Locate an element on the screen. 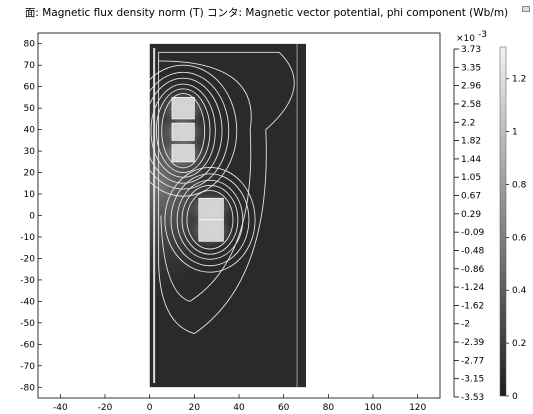  y-tick-label: 40 is located at coordinates (30, 131).